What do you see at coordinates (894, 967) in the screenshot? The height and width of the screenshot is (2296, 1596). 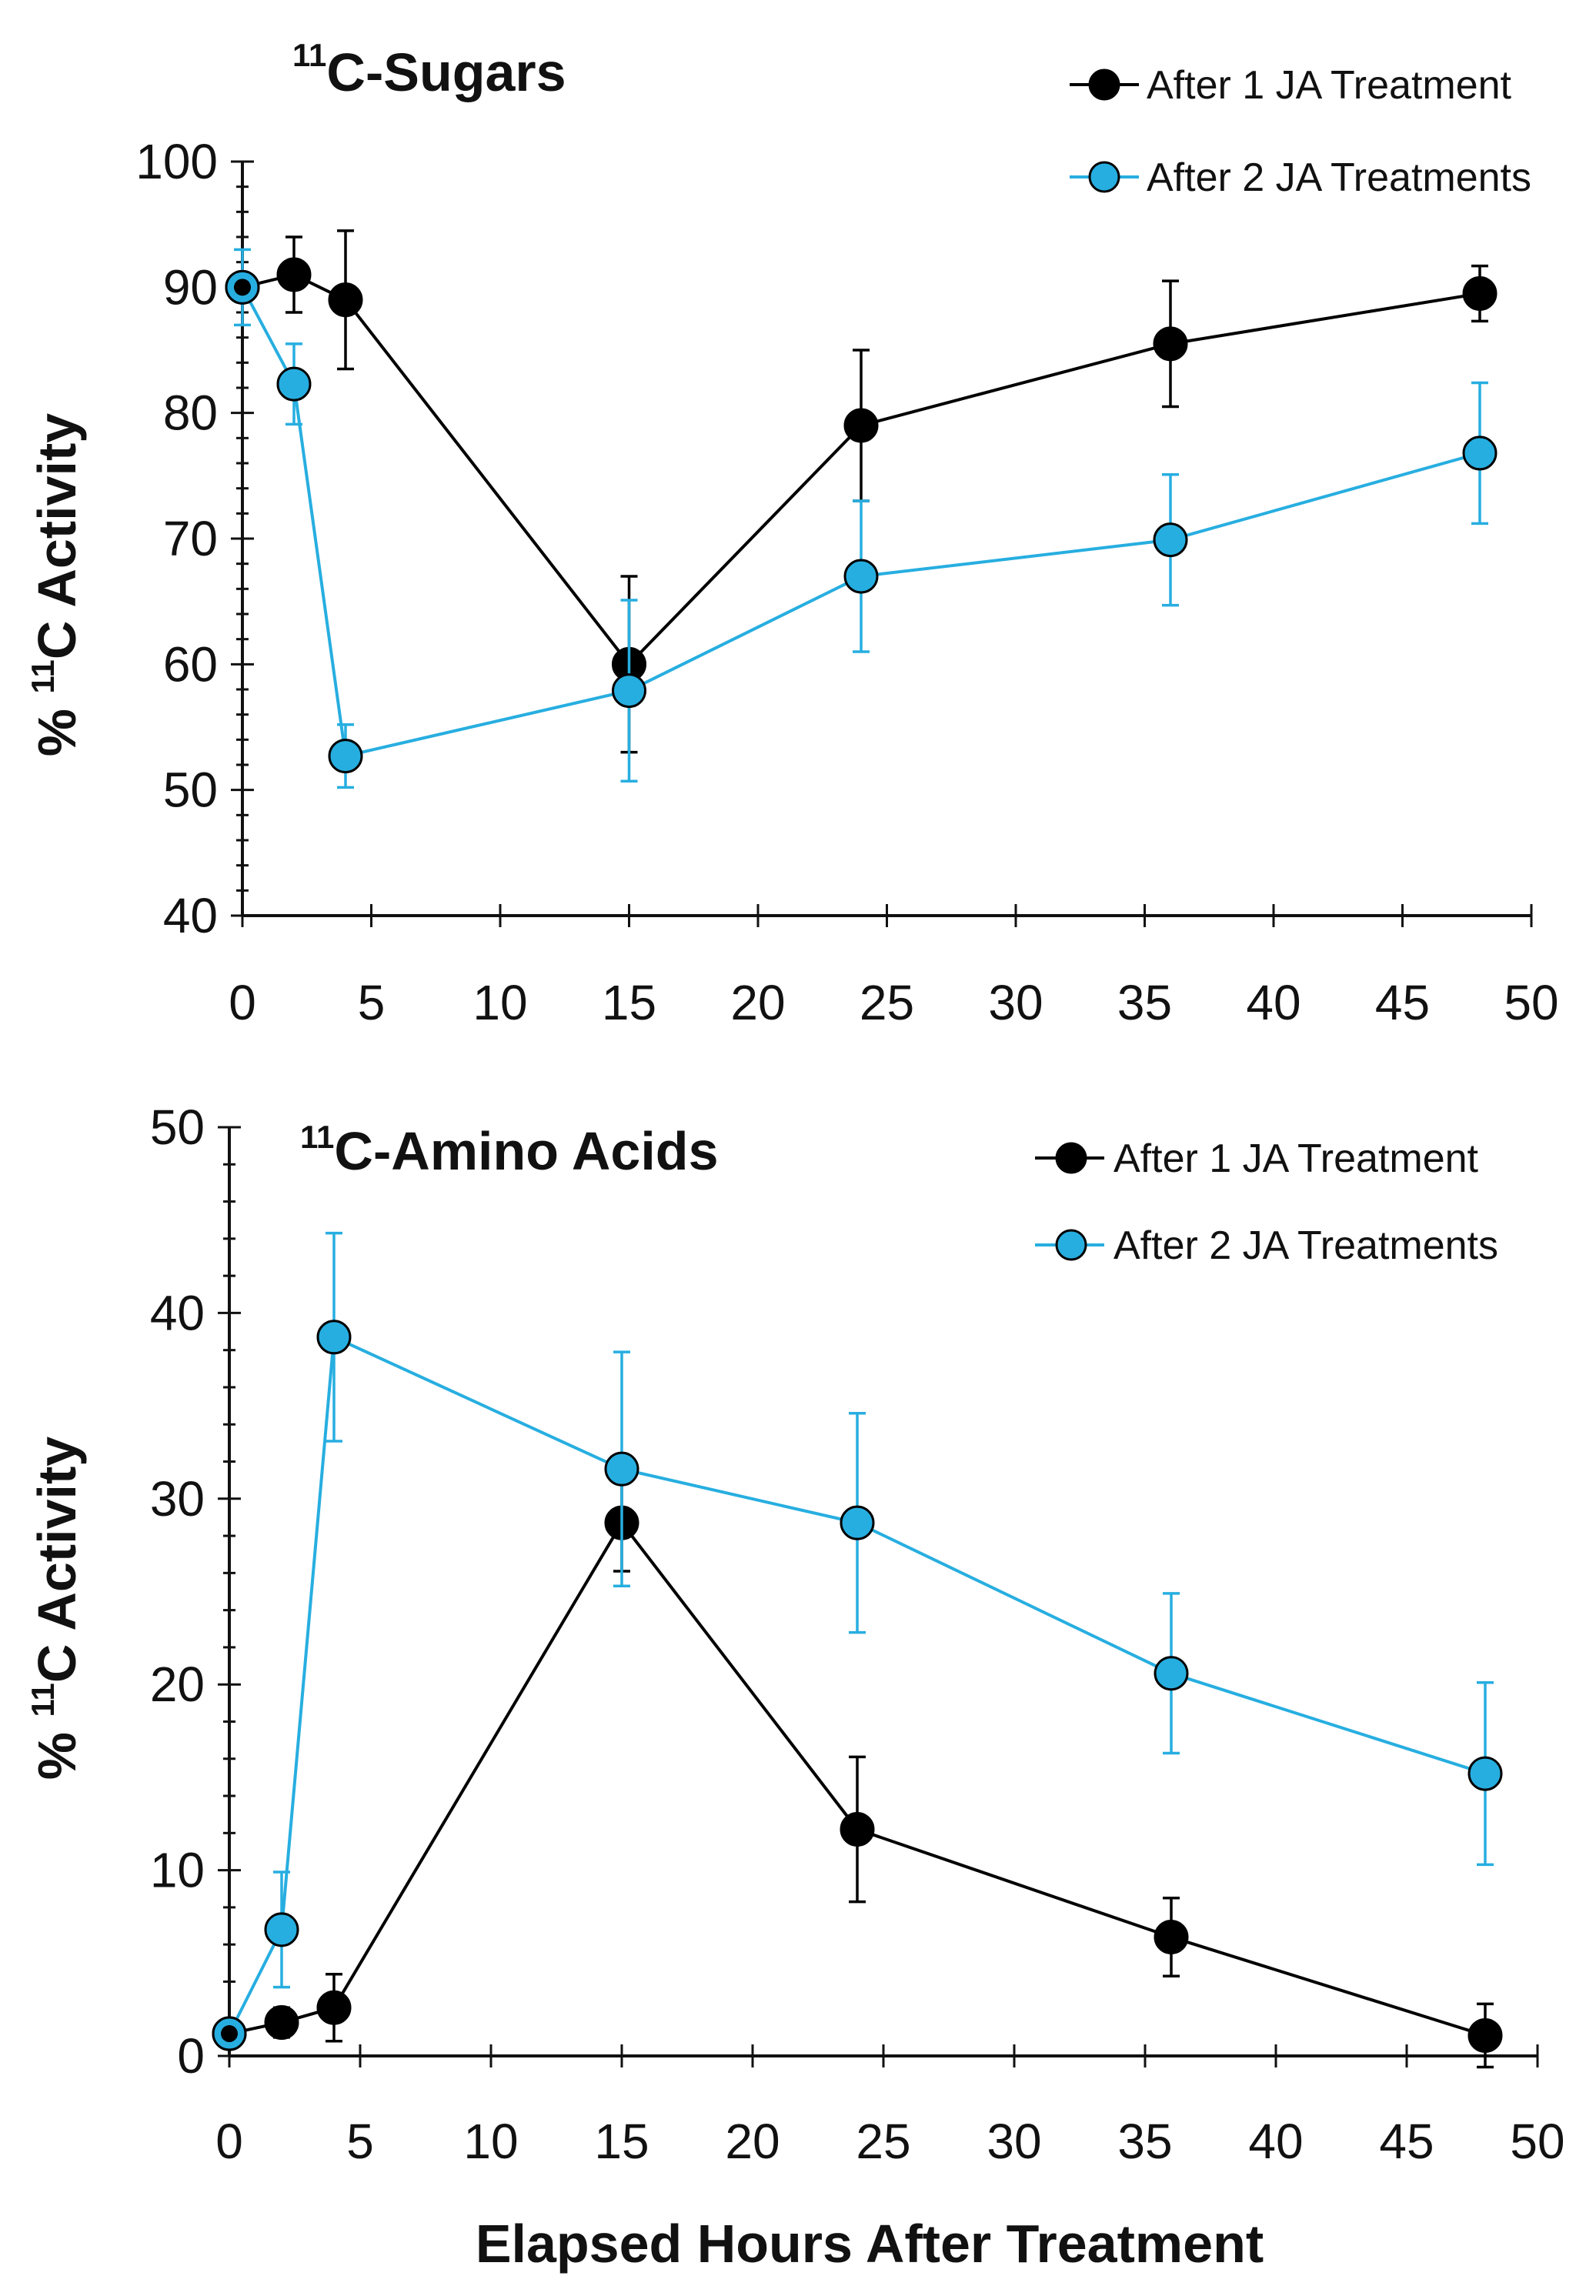 I see `sugars-x-ticks: 0 5 10 15 20 25 30 35 40 45 50` at bounding box center [894, 967].